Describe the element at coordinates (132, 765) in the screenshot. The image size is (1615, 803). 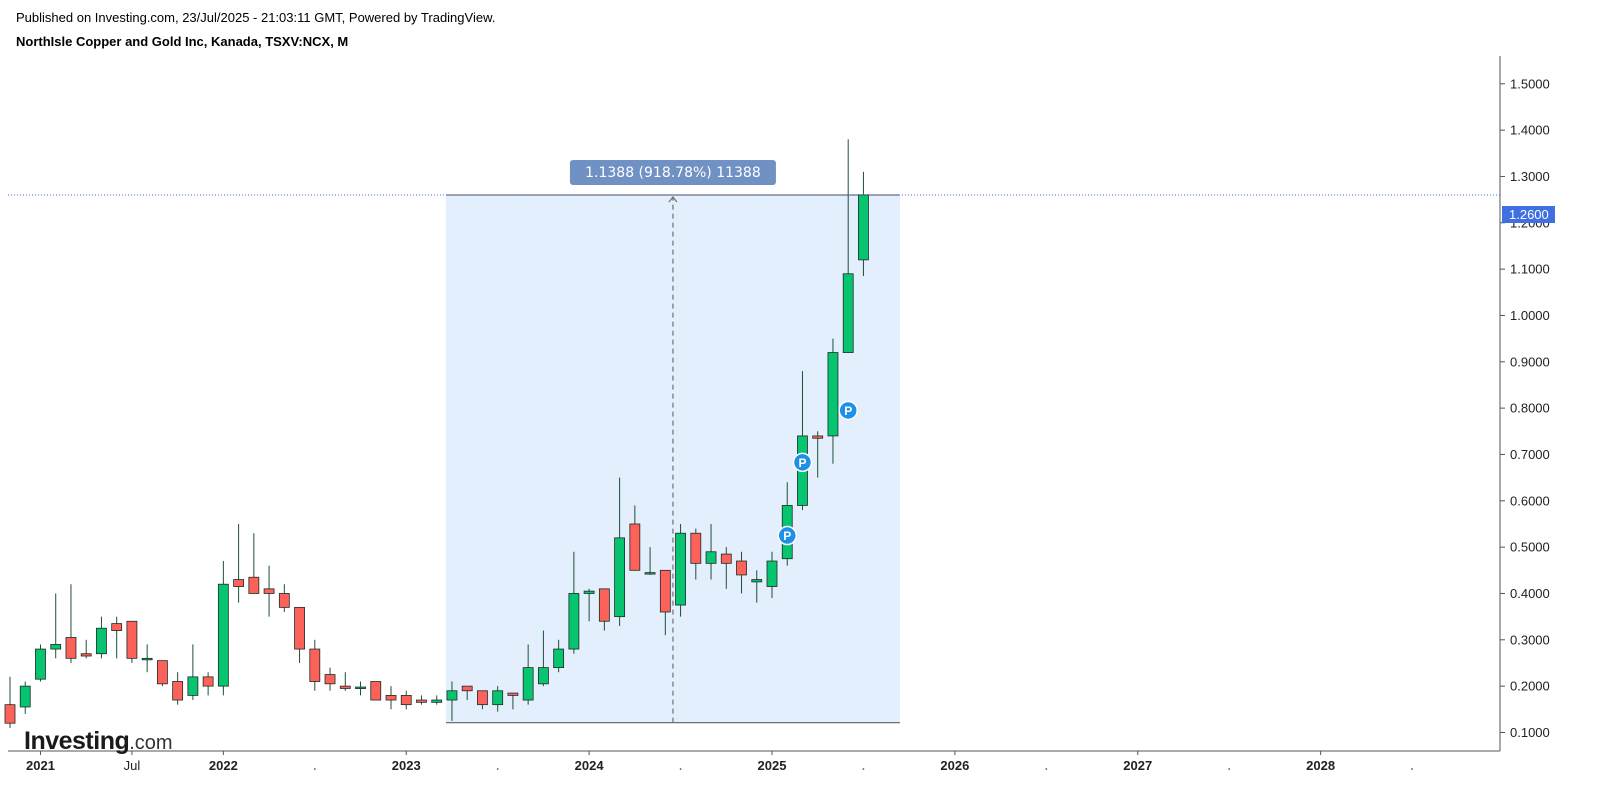
I see `x-tick-label: Jul` at that location.